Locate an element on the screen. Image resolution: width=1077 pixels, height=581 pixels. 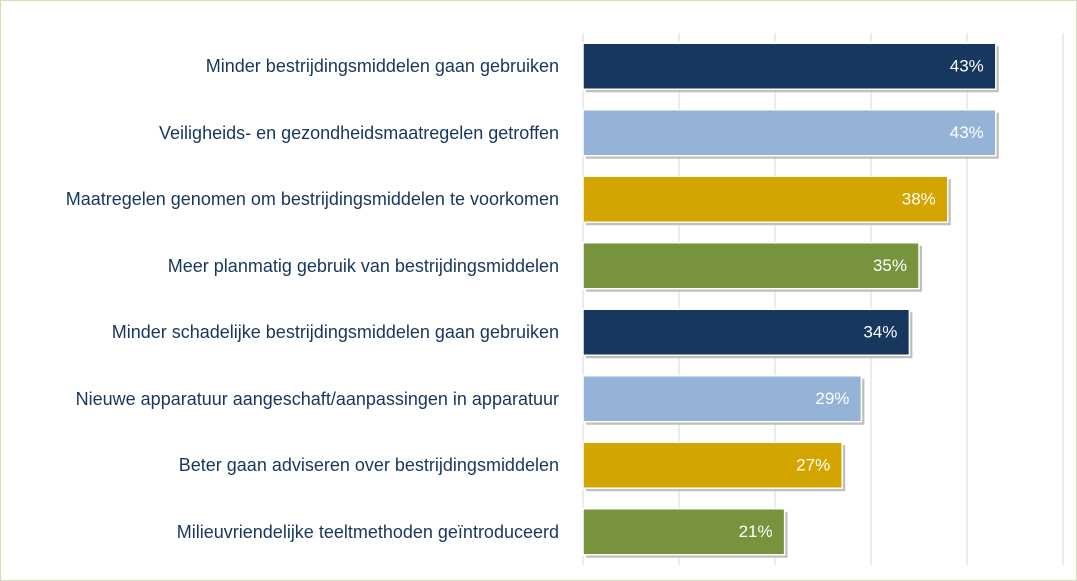
value-label: 35% is located at coordinates (890, 265).